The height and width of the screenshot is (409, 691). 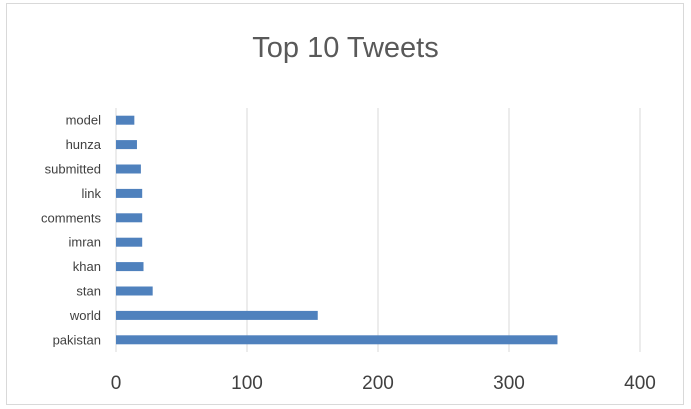 What do you see at coordinates (247, 383) in the screenshot?
I see `x-tick-label-100: 100` at bounding box center [247, 383].